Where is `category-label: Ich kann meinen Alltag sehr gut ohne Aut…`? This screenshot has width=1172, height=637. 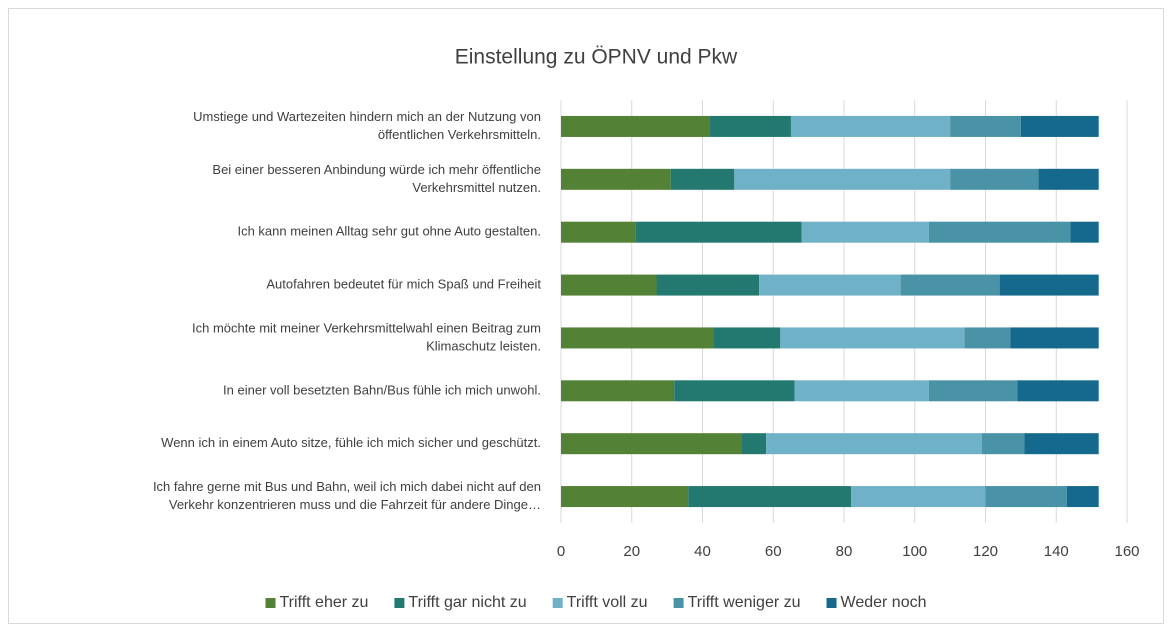 category-label: Ich kann meinen Alltag sehr gut ohne Aut… is located at coordinates (389, 231).